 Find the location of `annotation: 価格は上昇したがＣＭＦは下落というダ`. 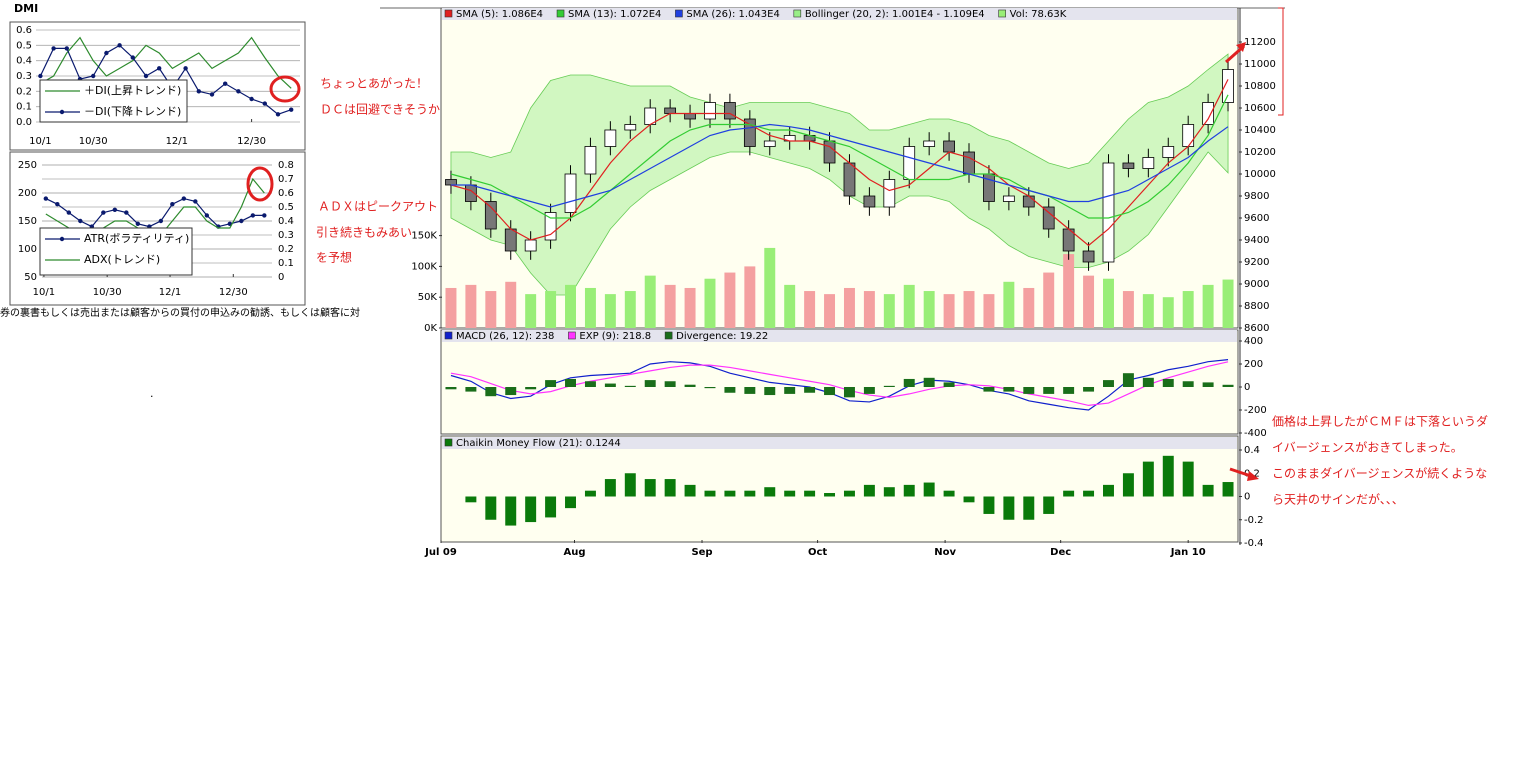

annotation: 価格は上昇したがＣＭＦは下落というダ is located at coordinates (1380, 421).